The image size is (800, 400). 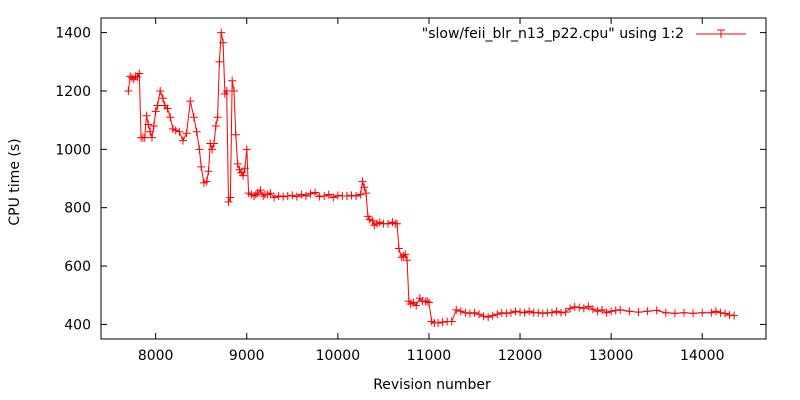 I want to click on y-axis-title: CPU time (s), so click(x=15, y=181).